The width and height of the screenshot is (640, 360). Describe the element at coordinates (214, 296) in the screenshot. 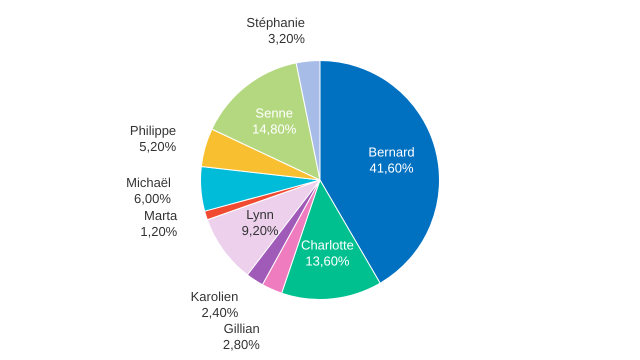

I see `slice-label: Karolien` at that location.